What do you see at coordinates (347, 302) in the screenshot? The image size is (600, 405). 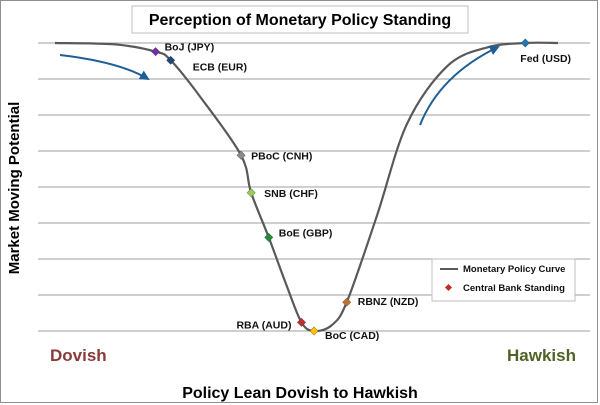 I see `point-marker-rbnz` at bounding box center [347, 302].